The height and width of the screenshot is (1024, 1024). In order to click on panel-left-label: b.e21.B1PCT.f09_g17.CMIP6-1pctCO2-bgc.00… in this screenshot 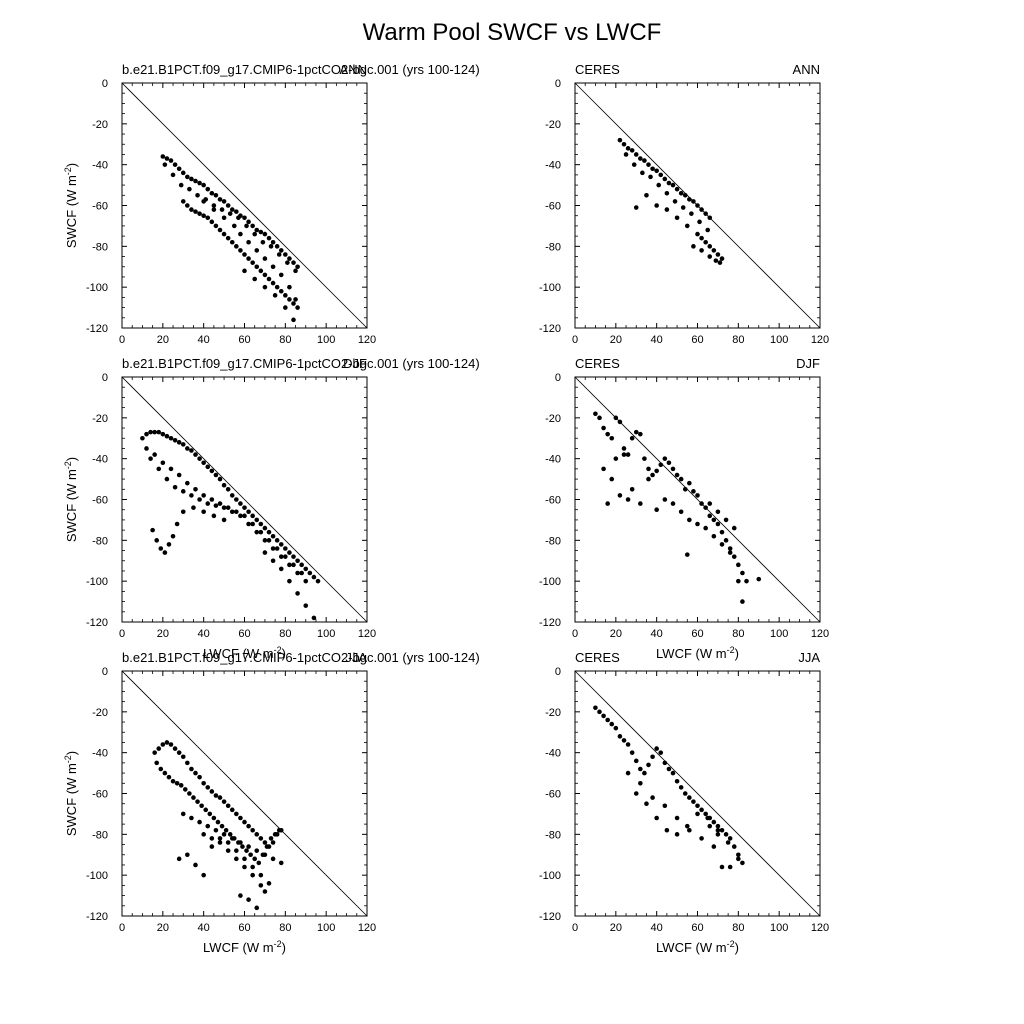, I will do `click(301, 69)`.